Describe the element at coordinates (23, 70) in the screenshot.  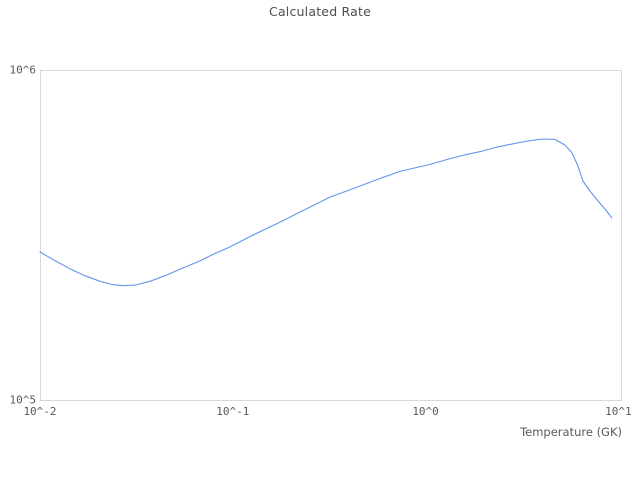
I see `y-tick-label-10^6: 10^6` at that location.